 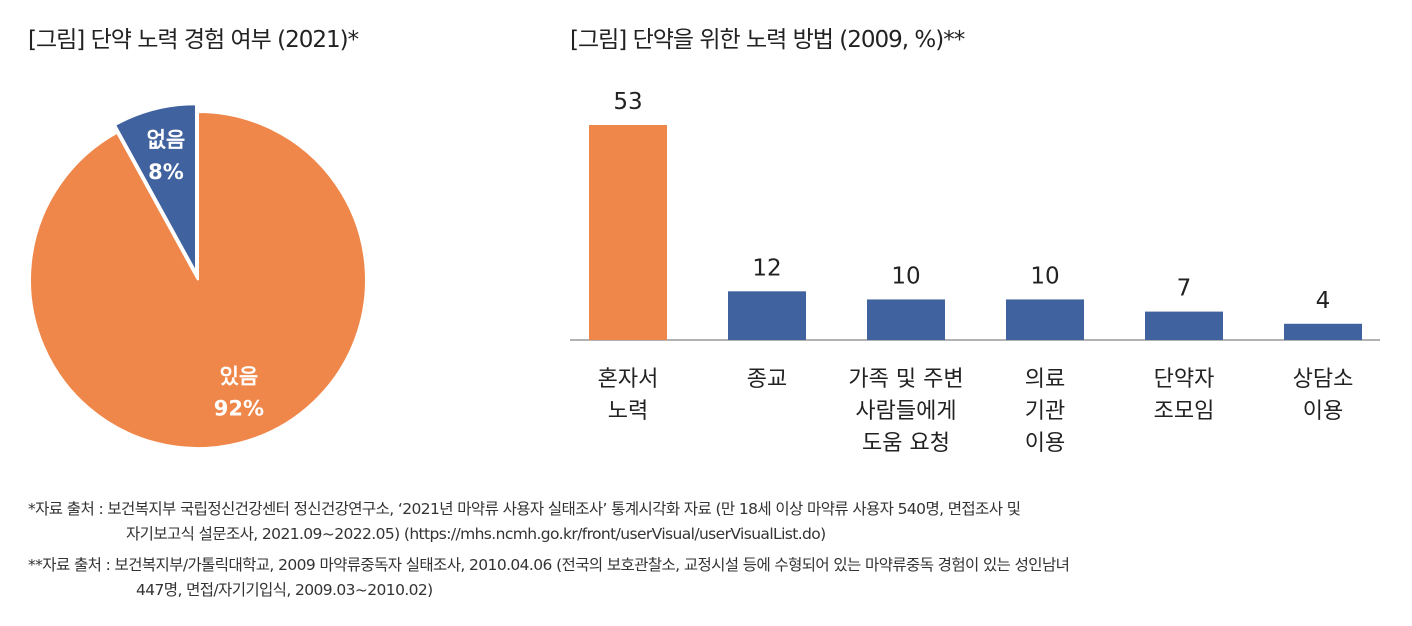 I want to click on bar-chart-title: [그림] 단약을 위한 노력 방법 (2009, %)**, so click(x=767, y=40).